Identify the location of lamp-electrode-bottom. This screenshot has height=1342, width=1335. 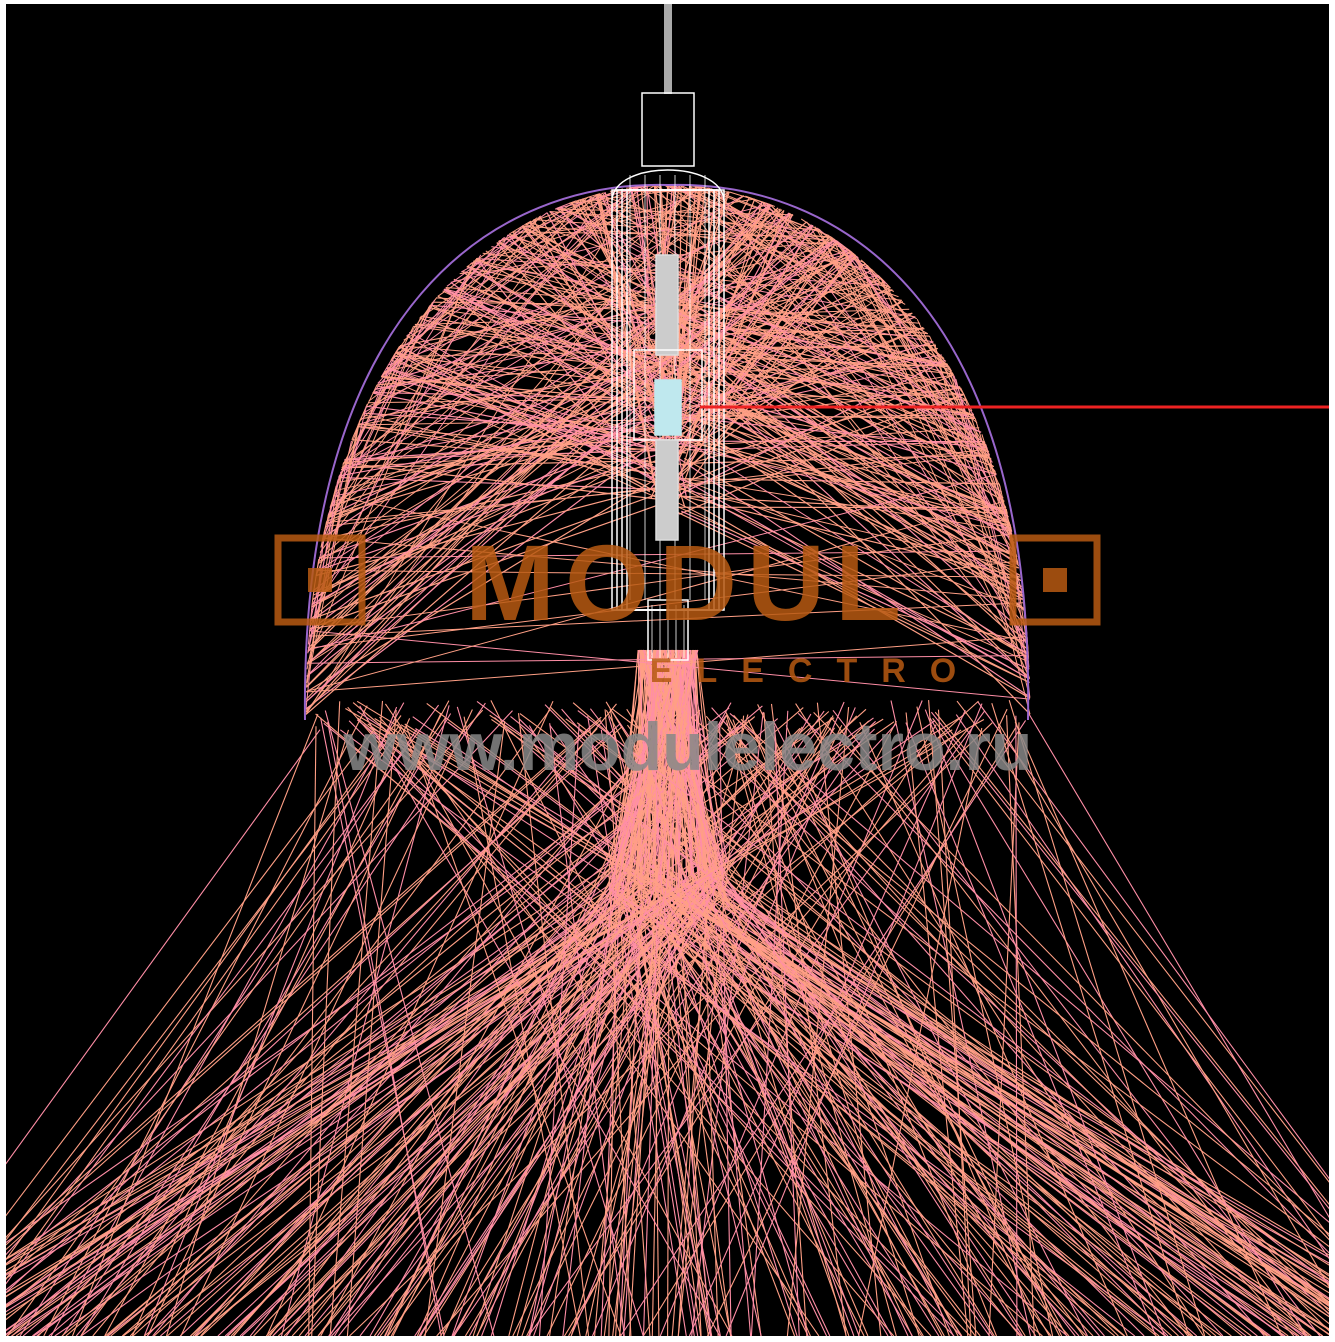
(667, 490).